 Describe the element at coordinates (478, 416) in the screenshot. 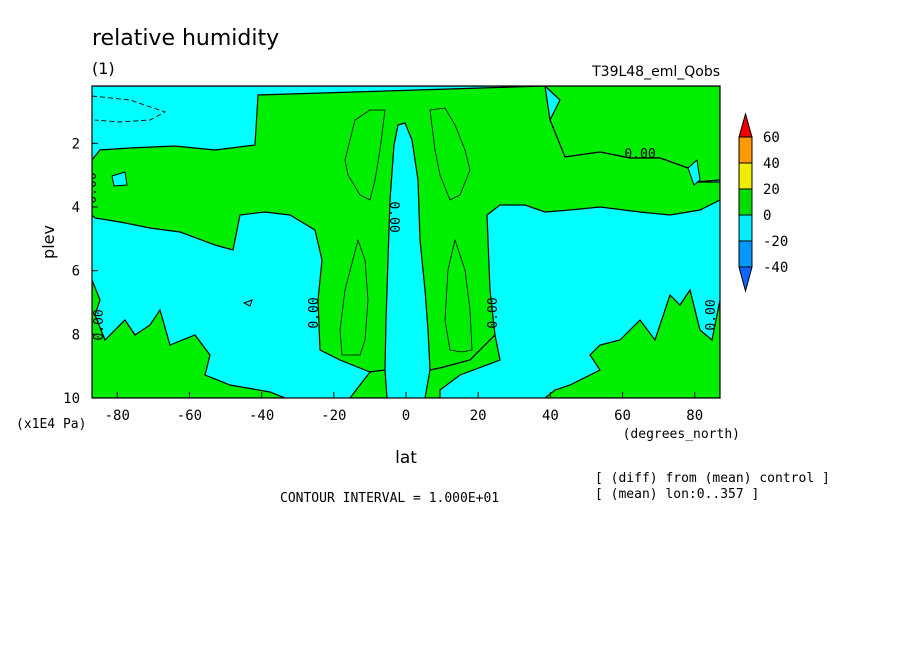

I see `x-tick-label: 20` at that location.